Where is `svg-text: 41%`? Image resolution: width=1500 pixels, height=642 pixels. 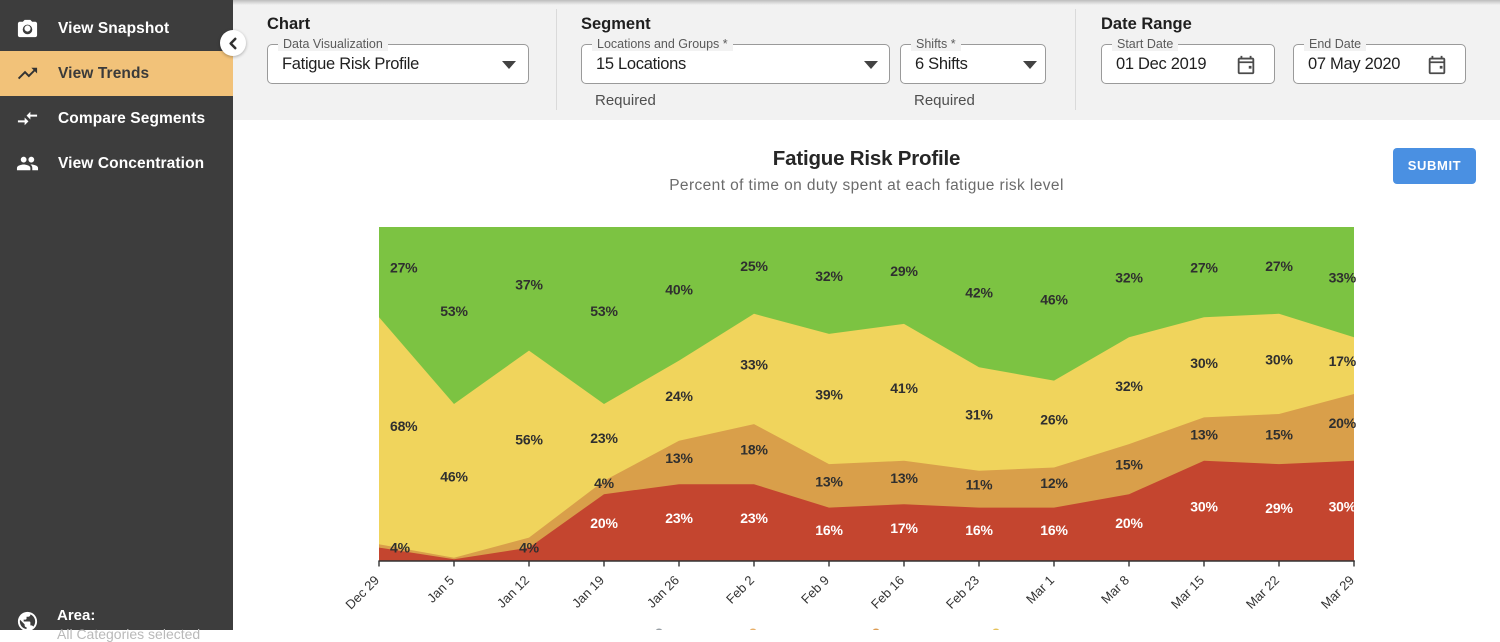 svg-text: 41% is located at coordinates (904, 388).